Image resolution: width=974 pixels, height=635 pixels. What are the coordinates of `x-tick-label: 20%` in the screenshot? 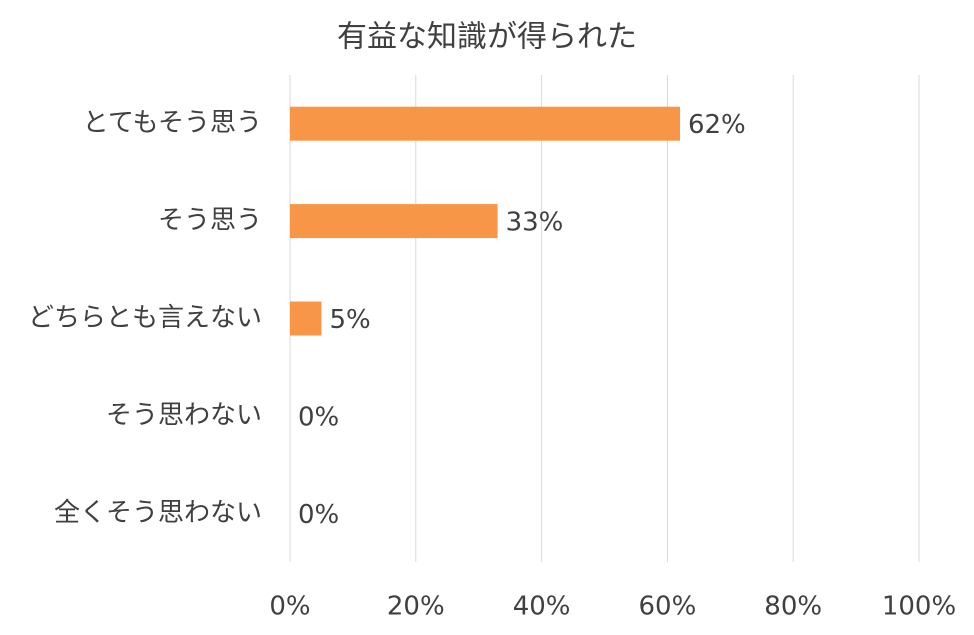 It's located at (416, 607).